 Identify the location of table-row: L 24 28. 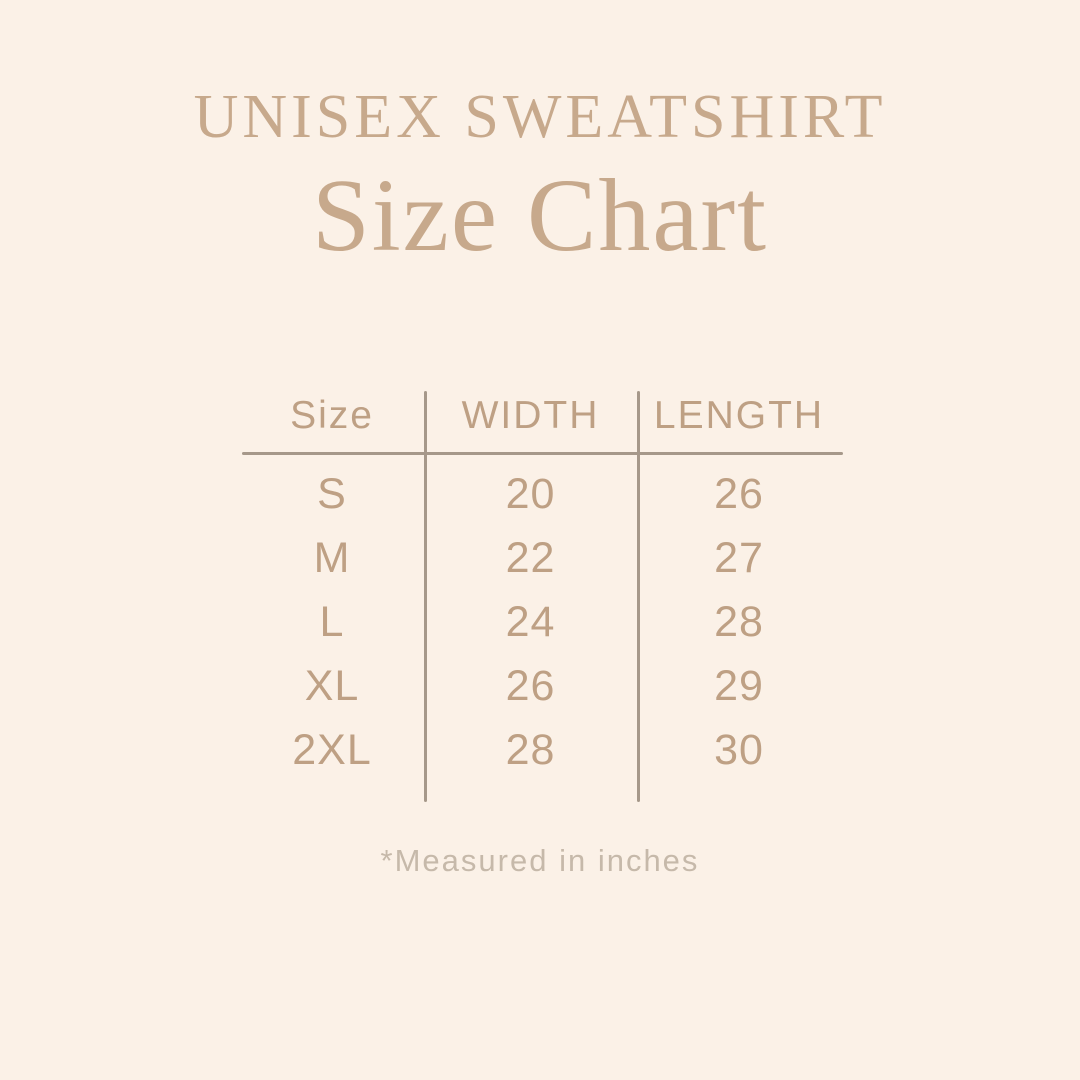
(540, 622).